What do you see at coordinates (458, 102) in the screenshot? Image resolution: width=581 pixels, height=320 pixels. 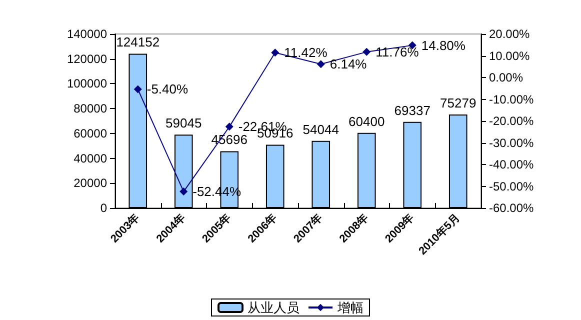 I see `data-label: 75279` at bounding box center [458, 102].